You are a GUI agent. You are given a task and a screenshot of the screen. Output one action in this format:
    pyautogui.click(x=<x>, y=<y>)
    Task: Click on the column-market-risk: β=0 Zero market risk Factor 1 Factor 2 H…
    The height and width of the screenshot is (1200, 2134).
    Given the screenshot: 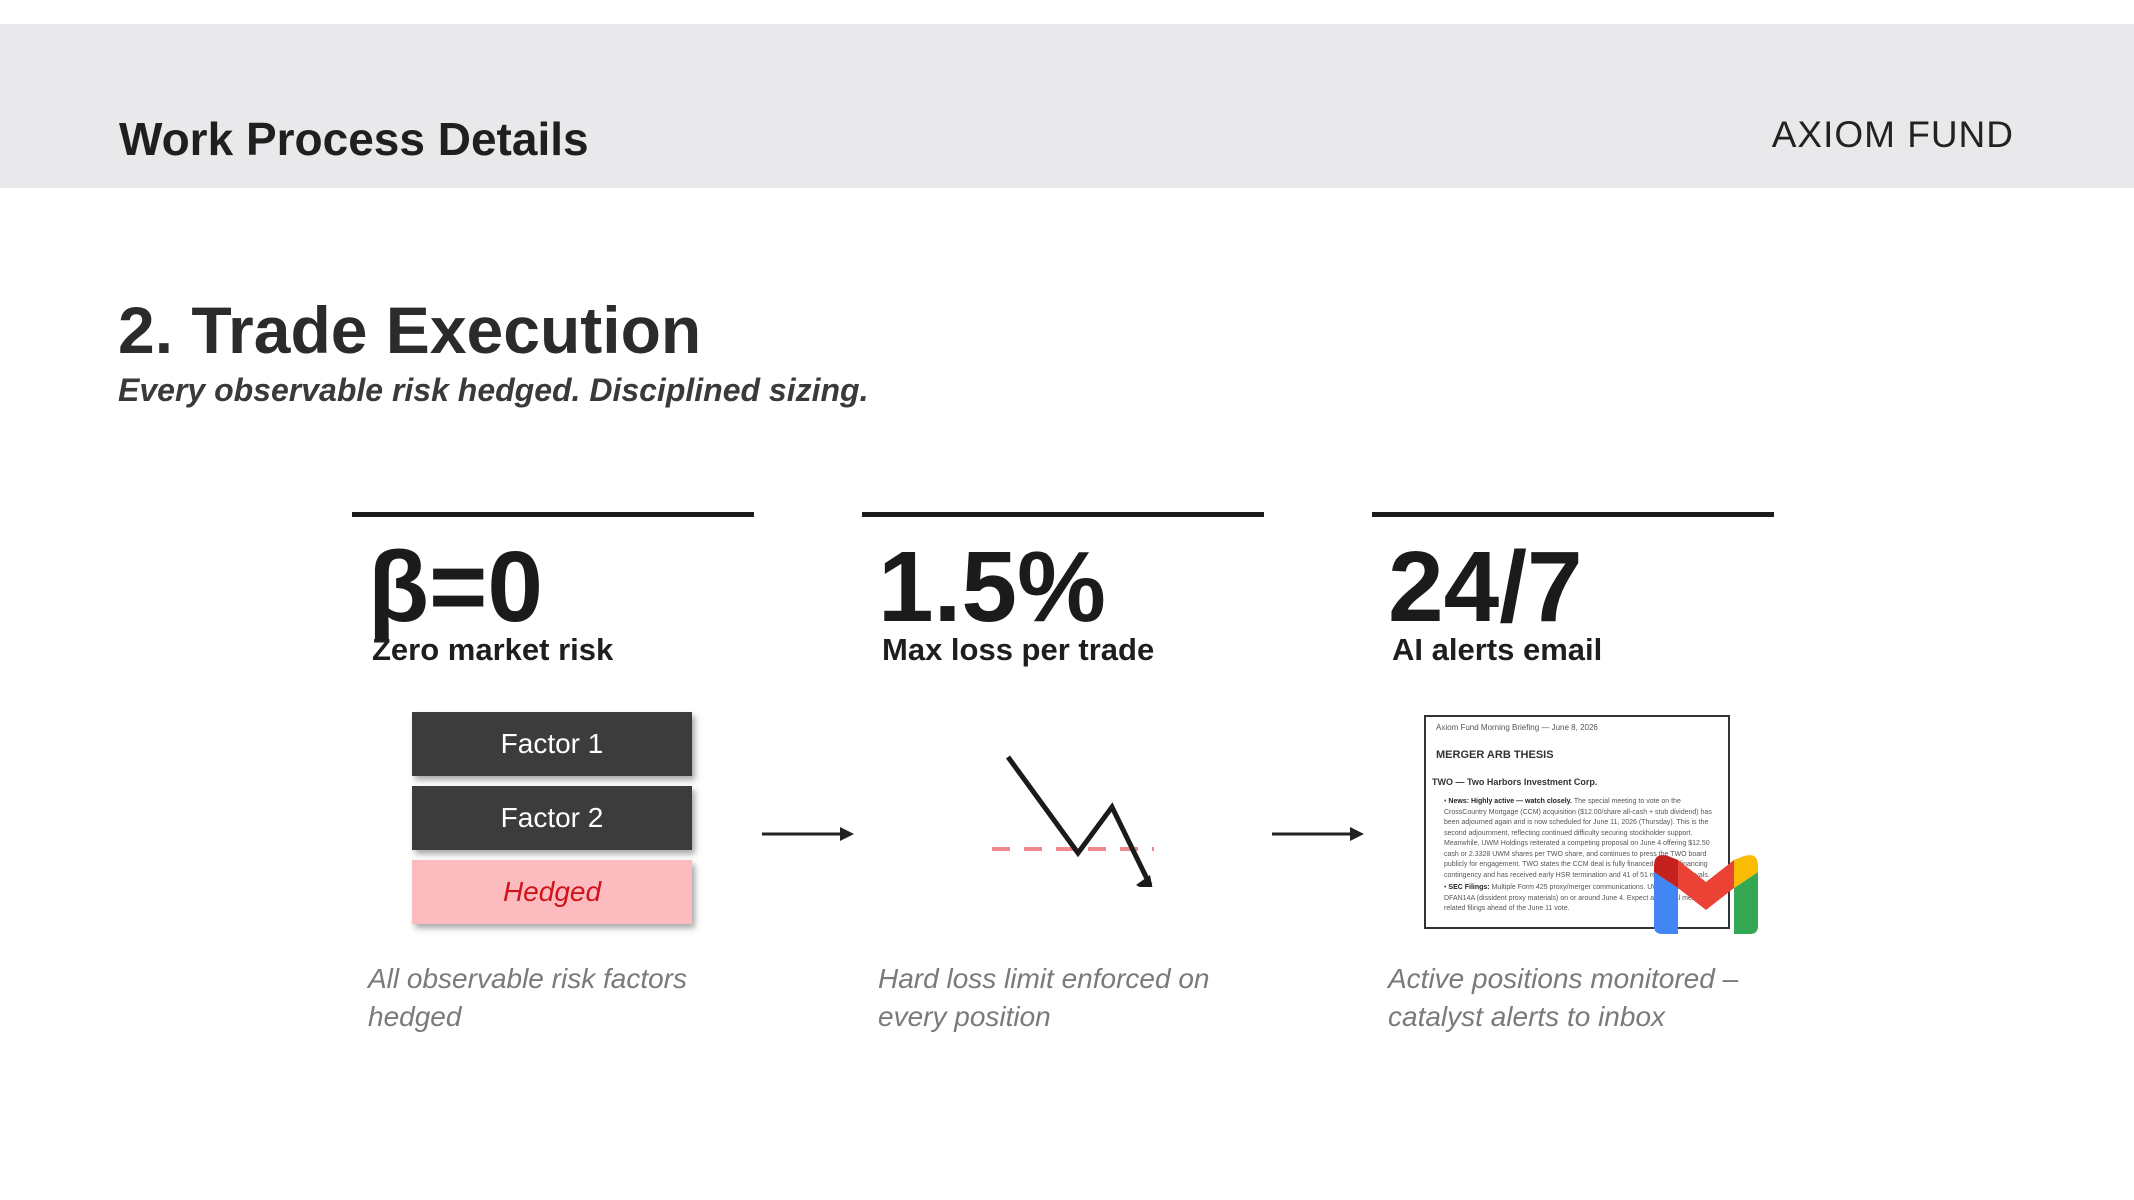 What is the action you would take?
    pyautogui.click(x=553, y=782)
    